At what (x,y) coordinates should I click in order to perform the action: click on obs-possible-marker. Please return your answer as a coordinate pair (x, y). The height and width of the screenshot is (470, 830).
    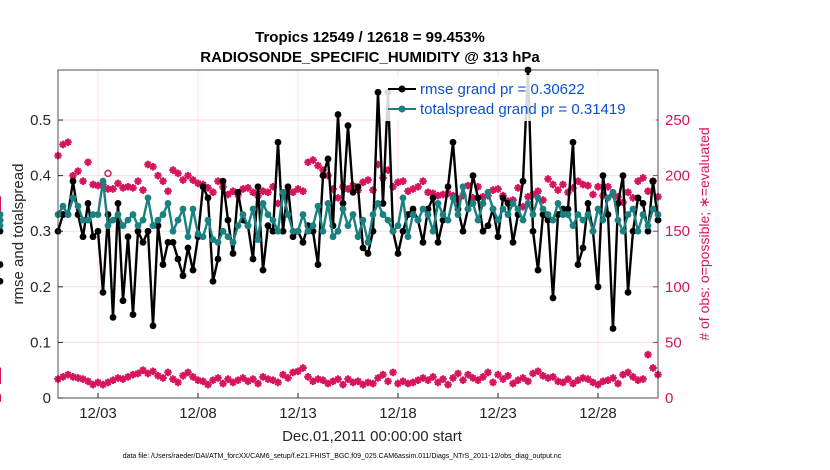
    Looking at the image, I should click on (108, 173).